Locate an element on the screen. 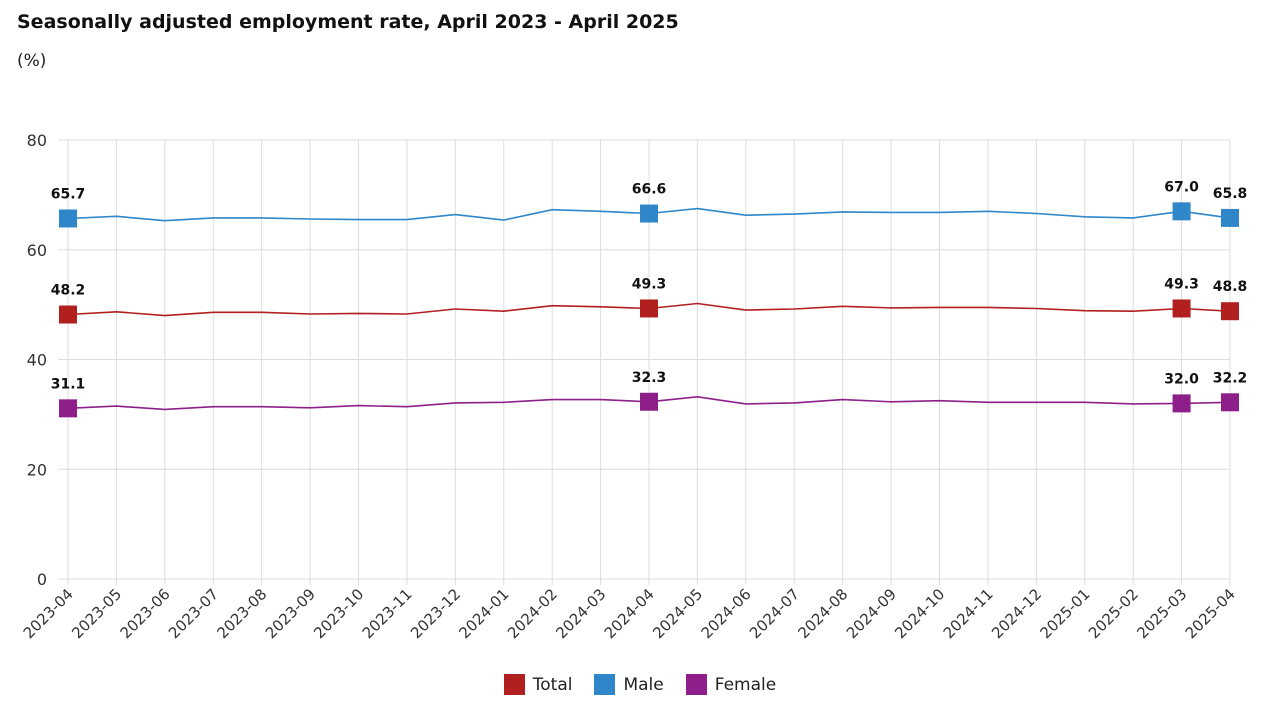 The width and height of the screenshot is (1280, 719). legend-item-male: Male is located at coordinates (629, 684).